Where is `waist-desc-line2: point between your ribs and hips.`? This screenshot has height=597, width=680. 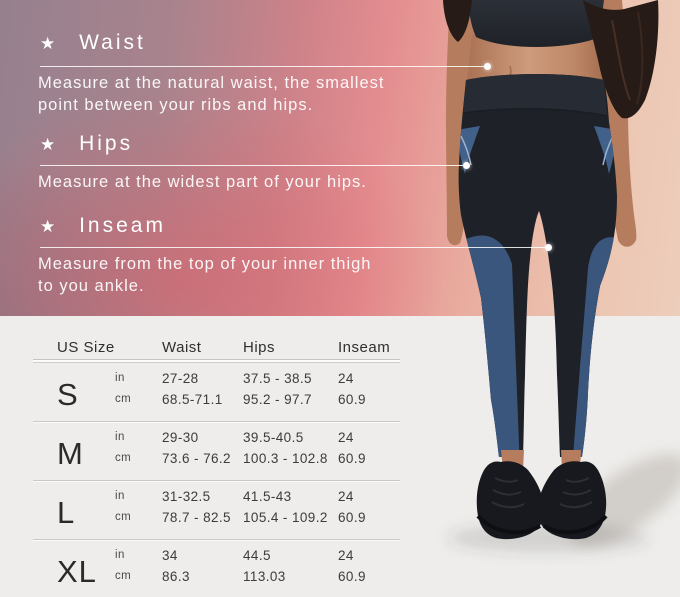
waist-desc-line2: point between your ribs and hips. is located at coordinates (176, 104).